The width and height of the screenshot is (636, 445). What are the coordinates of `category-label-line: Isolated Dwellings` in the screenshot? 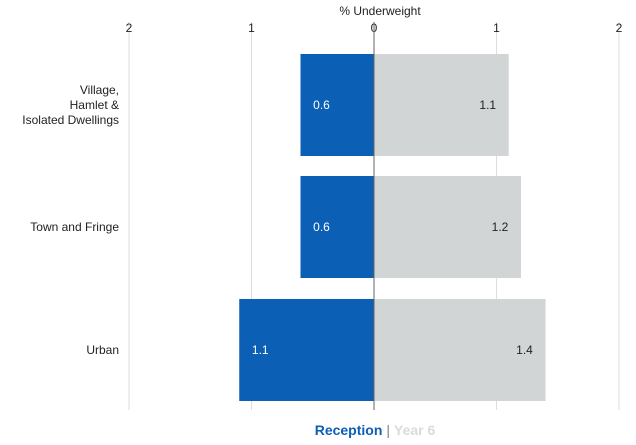 It's located at (70, 120).